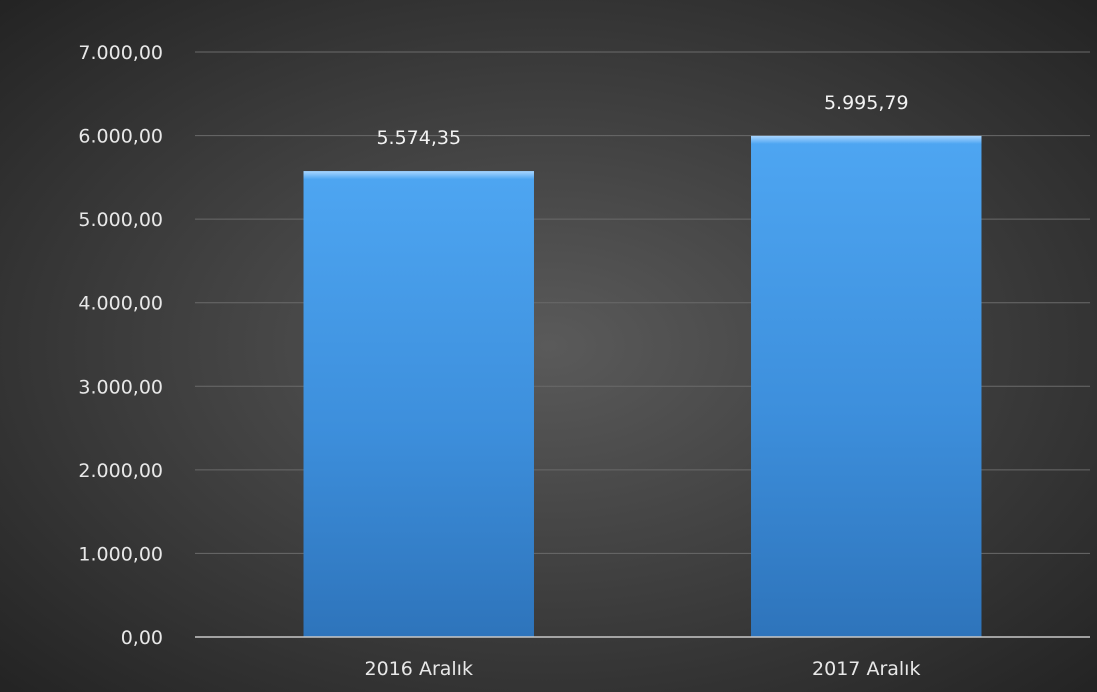  Describe the element at coordinates (120, 304) in the screenshot. I see `y-tick-label: 4.000,00` at that location.